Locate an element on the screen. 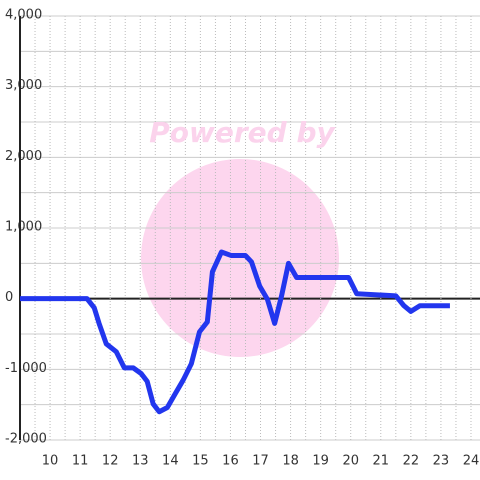 The width and height of the screenshot is (480, 480). x-tick-label: 12 is located at coordinates (110, 461).